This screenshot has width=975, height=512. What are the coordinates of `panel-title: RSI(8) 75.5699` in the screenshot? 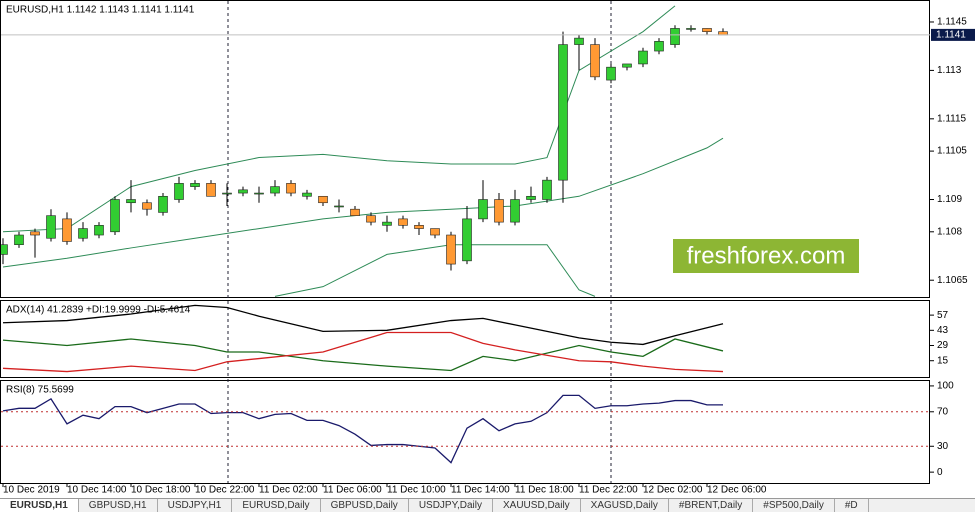 It's located at (40, 390).